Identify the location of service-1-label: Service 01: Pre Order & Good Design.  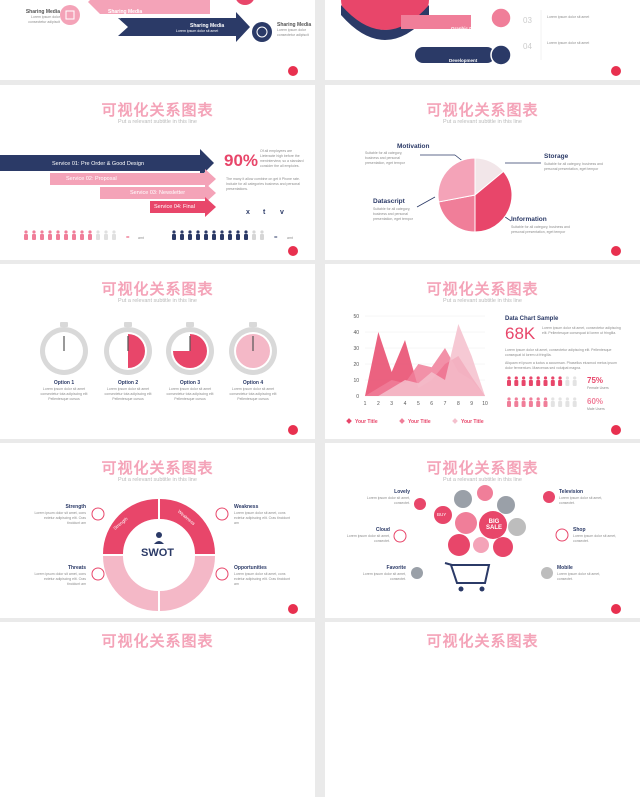
(98, 164).